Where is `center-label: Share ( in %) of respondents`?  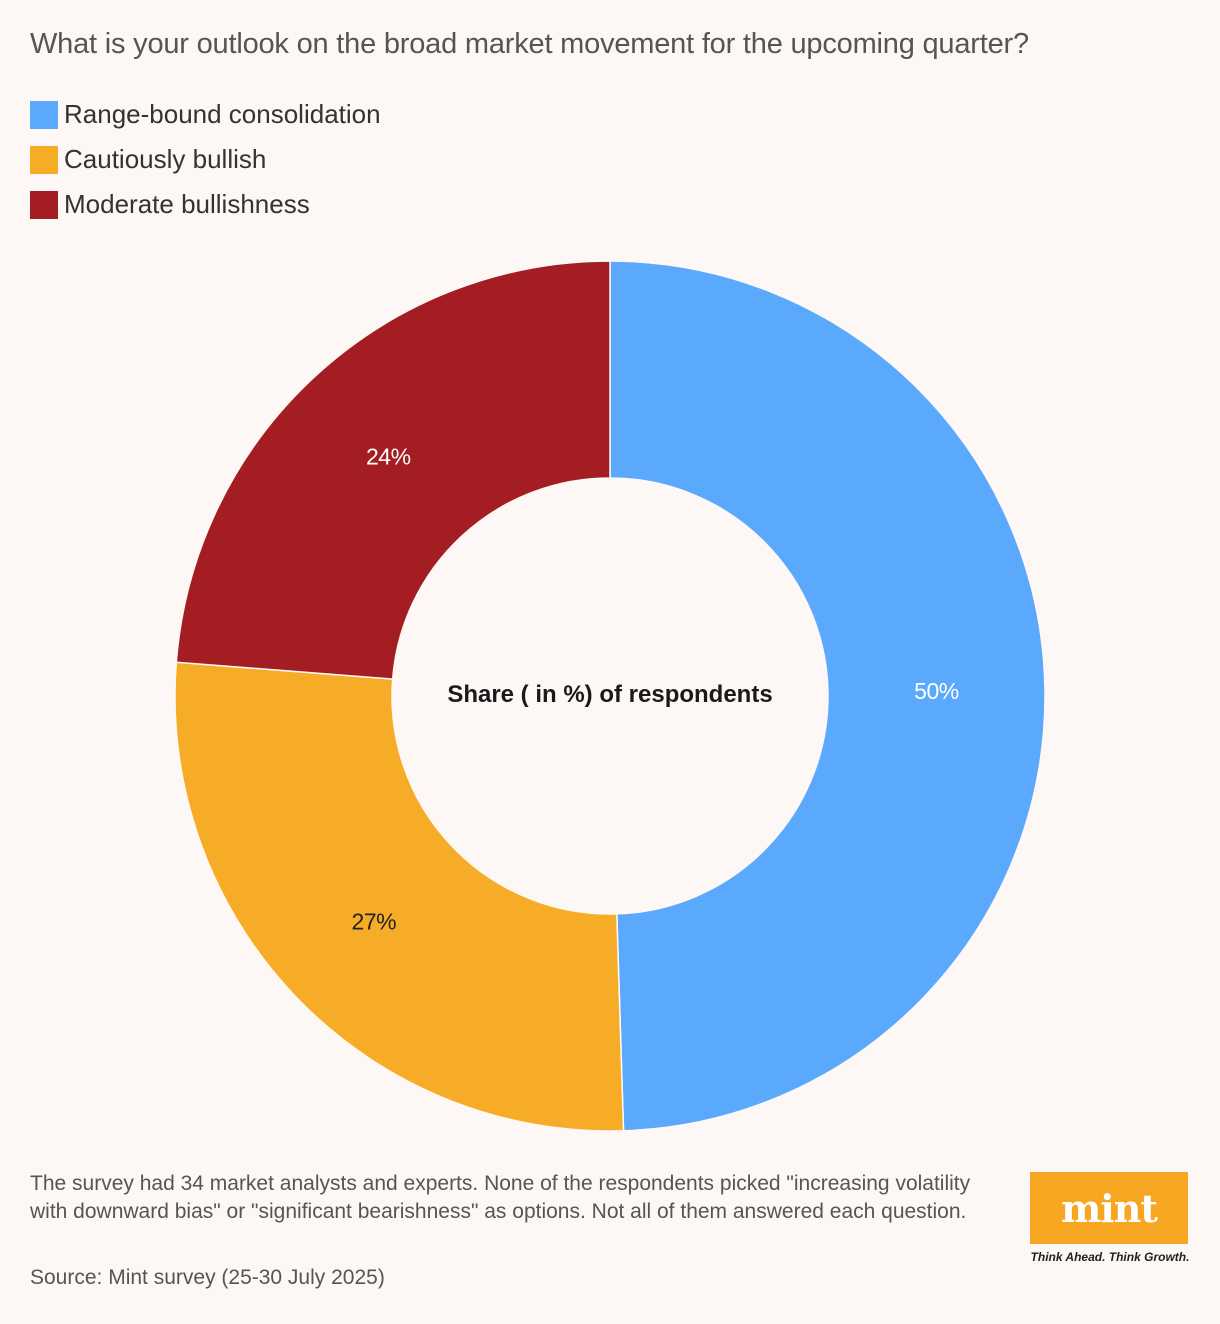 center-label: Share ( in %) of respondents is located at coordinates (609, 694).